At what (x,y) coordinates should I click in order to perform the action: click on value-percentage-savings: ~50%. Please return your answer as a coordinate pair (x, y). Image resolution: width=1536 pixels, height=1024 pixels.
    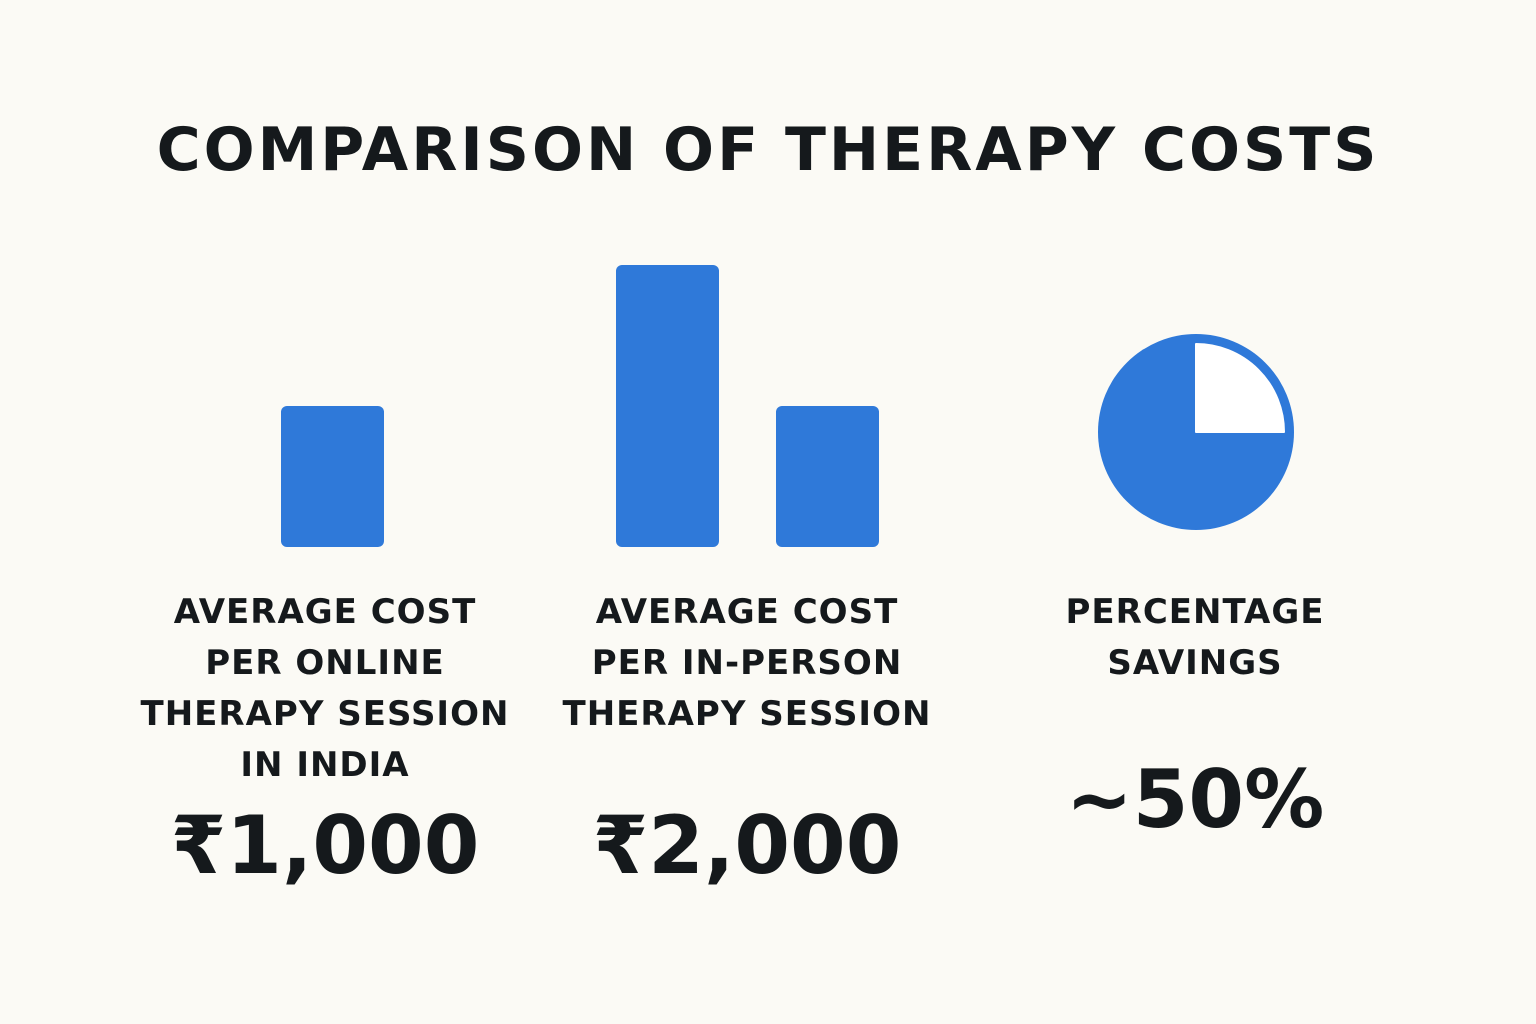
    Looking at the image, I should click on (1195, 799).